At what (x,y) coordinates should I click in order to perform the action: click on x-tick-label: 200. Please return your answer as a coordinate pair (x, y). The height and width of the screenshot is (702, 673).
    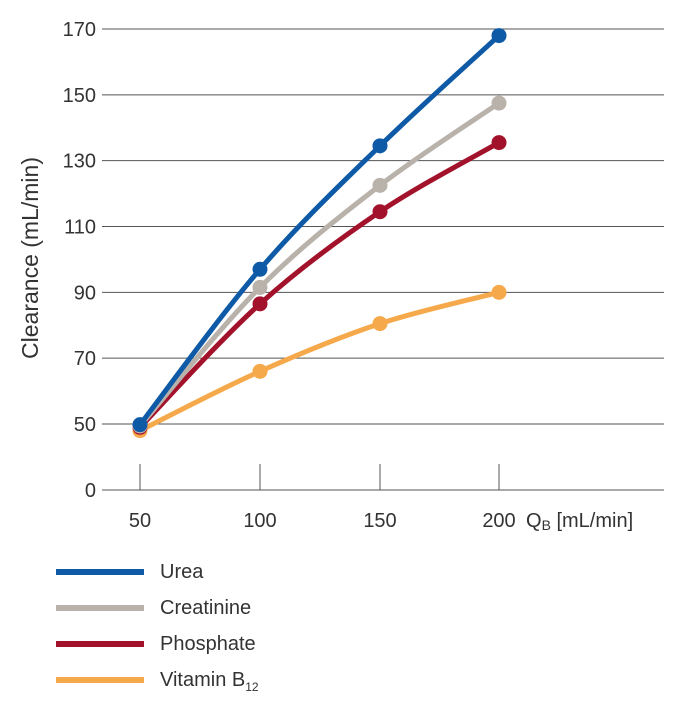
    Looking at the image, I should click on (498, 521).